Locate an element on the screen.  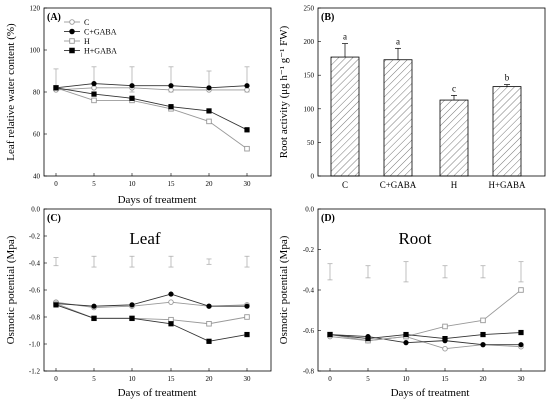
panel-d-ytick-label: -0.6 is located at coordinates (309, 331).